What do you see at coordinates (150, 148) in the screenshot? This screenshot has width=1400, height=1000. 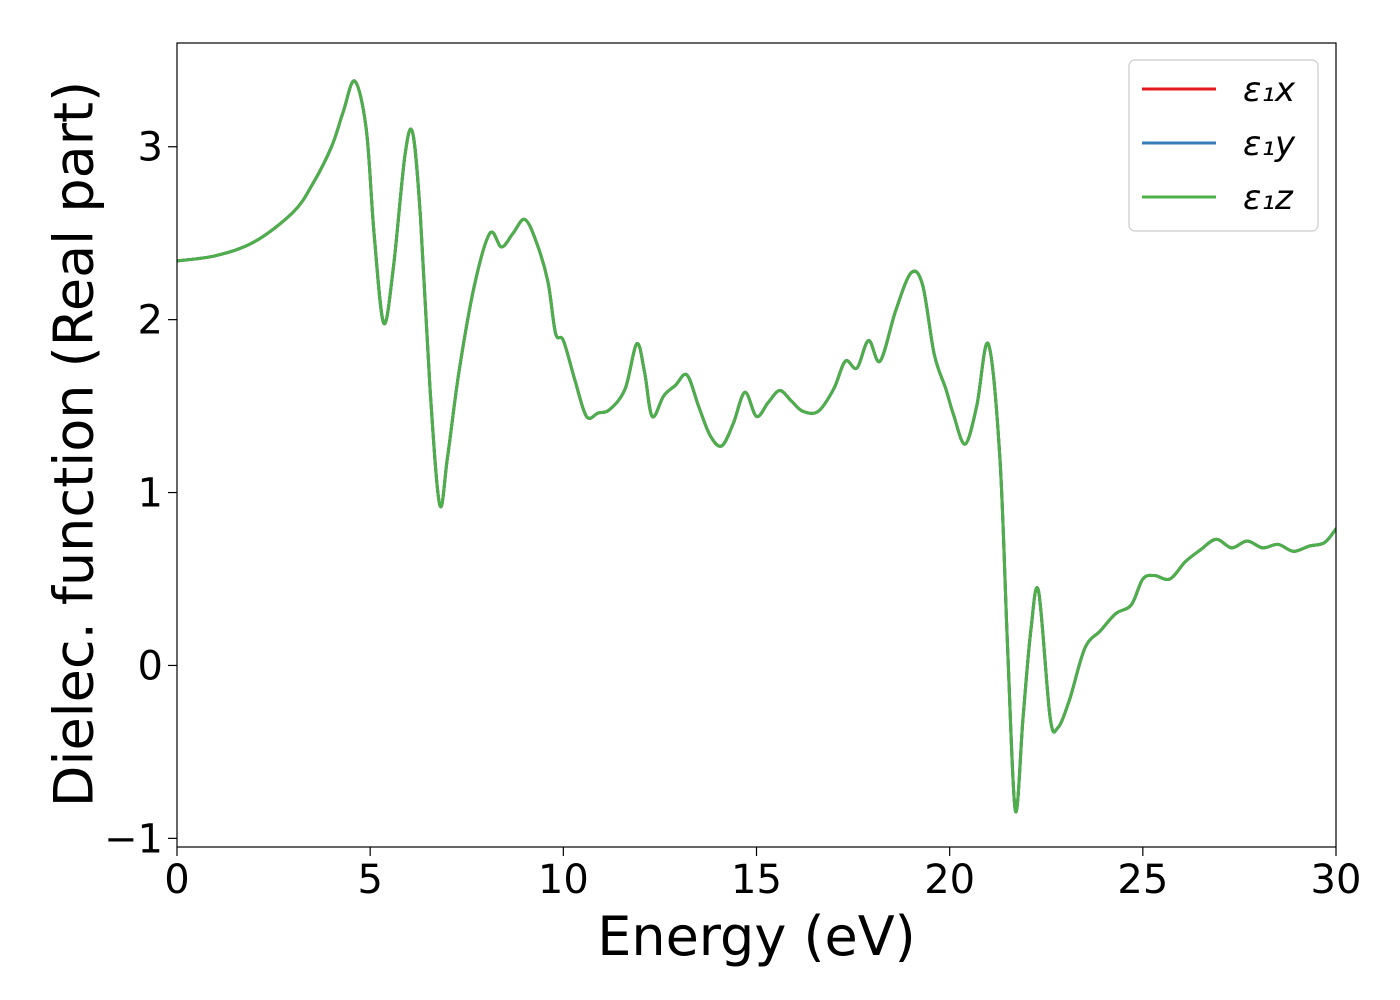 I see `y-tick-label: 3` at bounding box center [150, 148].